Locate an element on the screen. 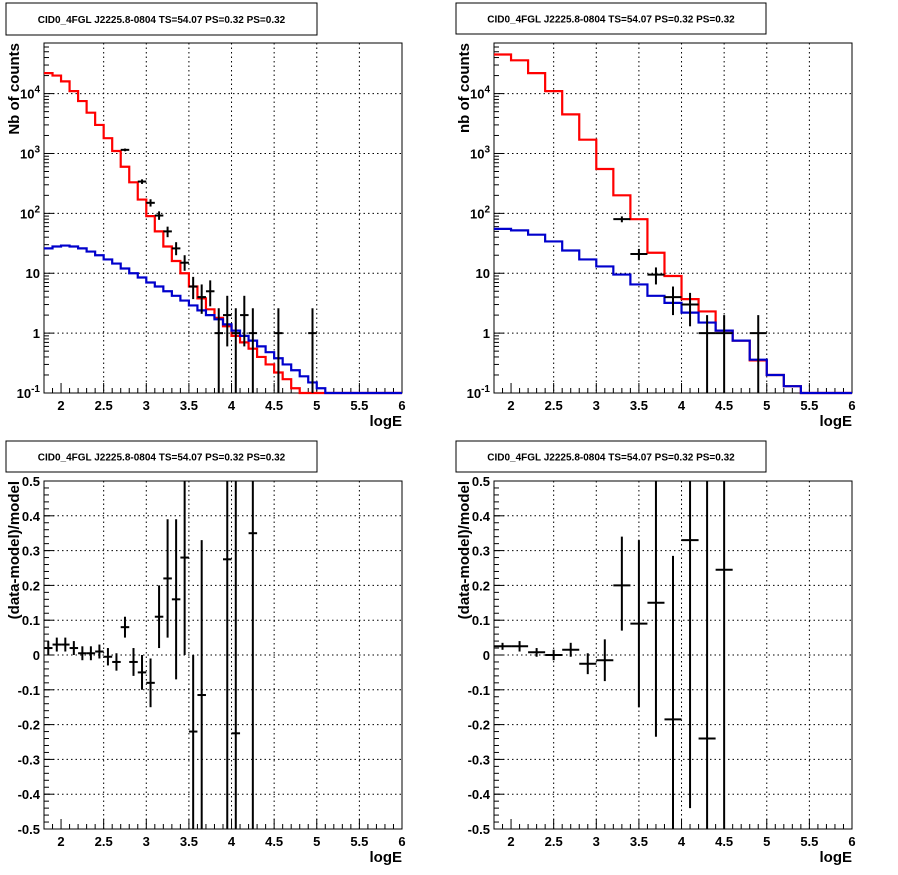 This screenshot has height=875, width=898. y-axis-label: Nb of counts is located at coordinates (14, 89).